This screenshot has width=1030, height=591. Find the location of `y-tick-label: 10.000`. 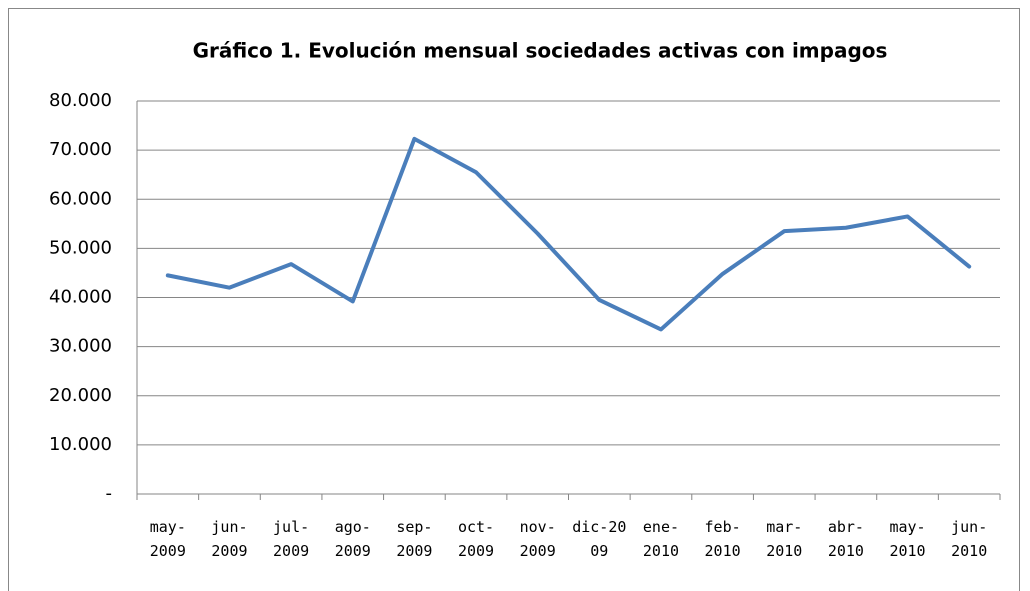

y-tick-label: 10.000 is located at coordinates (80, 444).